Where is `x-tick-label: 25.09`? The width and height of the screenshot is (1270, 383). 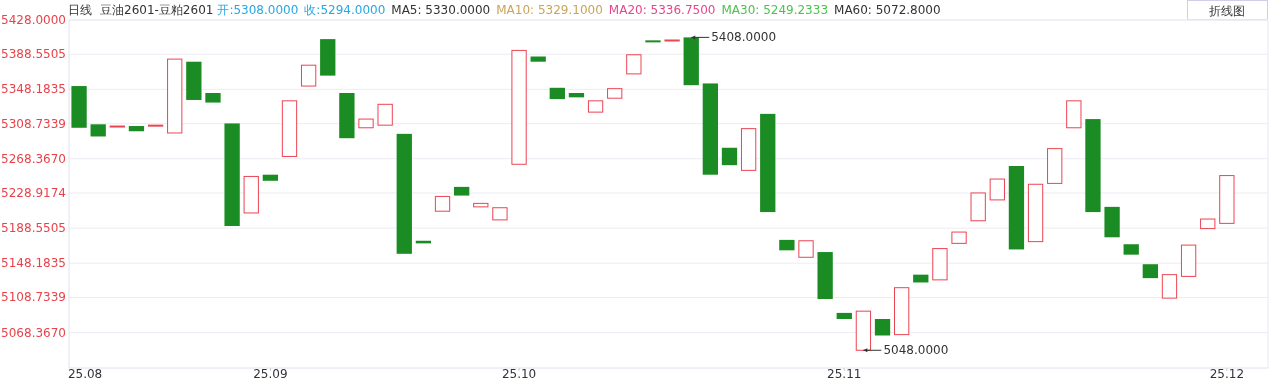
x-tick-label: 25.09 is located at coordinates (270, 374).